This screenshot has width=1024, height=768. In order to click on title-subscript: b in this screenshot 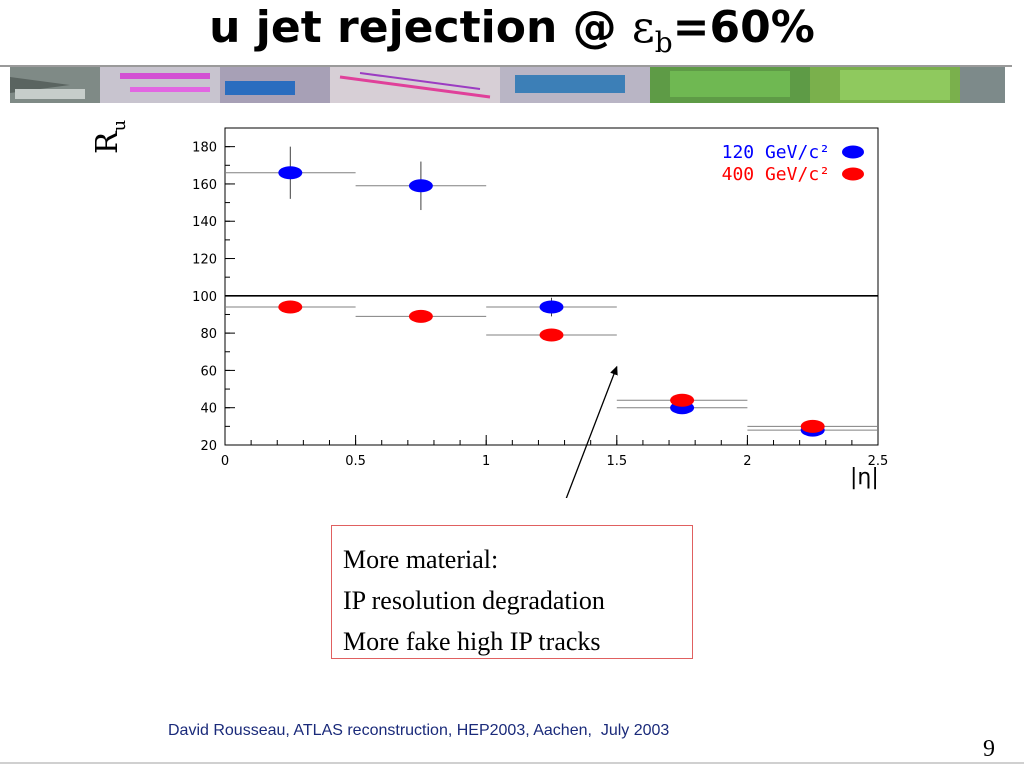, I will do `click(663, 42)`.